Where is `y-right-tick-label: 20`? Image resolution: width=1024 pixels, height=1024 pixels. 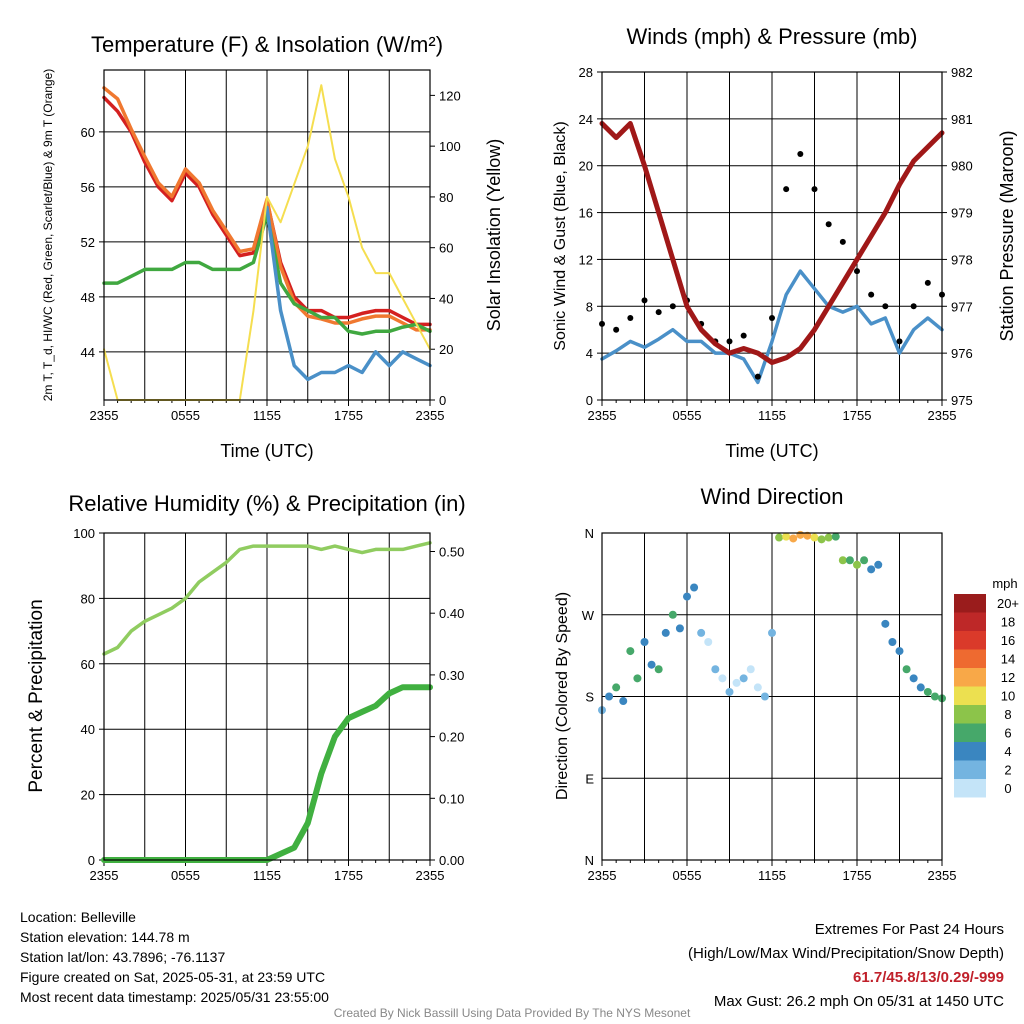
y-right-tick-label: 20 is located at coordinates (446, 349).